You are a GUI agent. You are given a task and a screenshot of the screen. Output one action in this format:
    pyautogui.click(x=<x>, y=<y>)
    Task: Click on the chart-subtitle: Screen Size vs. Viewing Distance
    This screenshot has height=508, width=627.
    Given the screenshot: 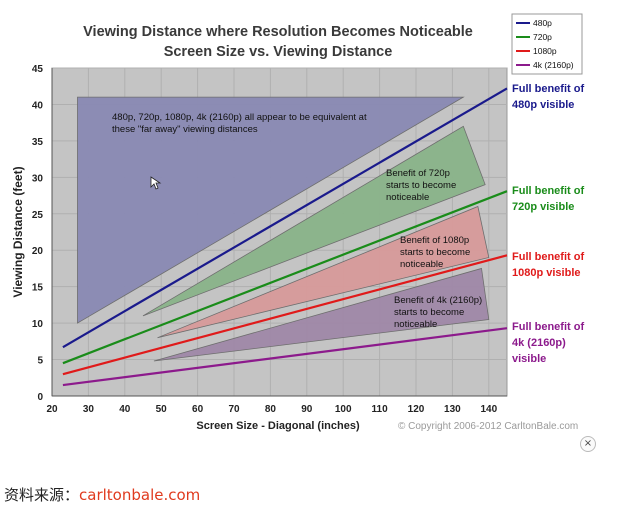 What is the action you would take?
    pyautogui.click(x=278, y=52)
    